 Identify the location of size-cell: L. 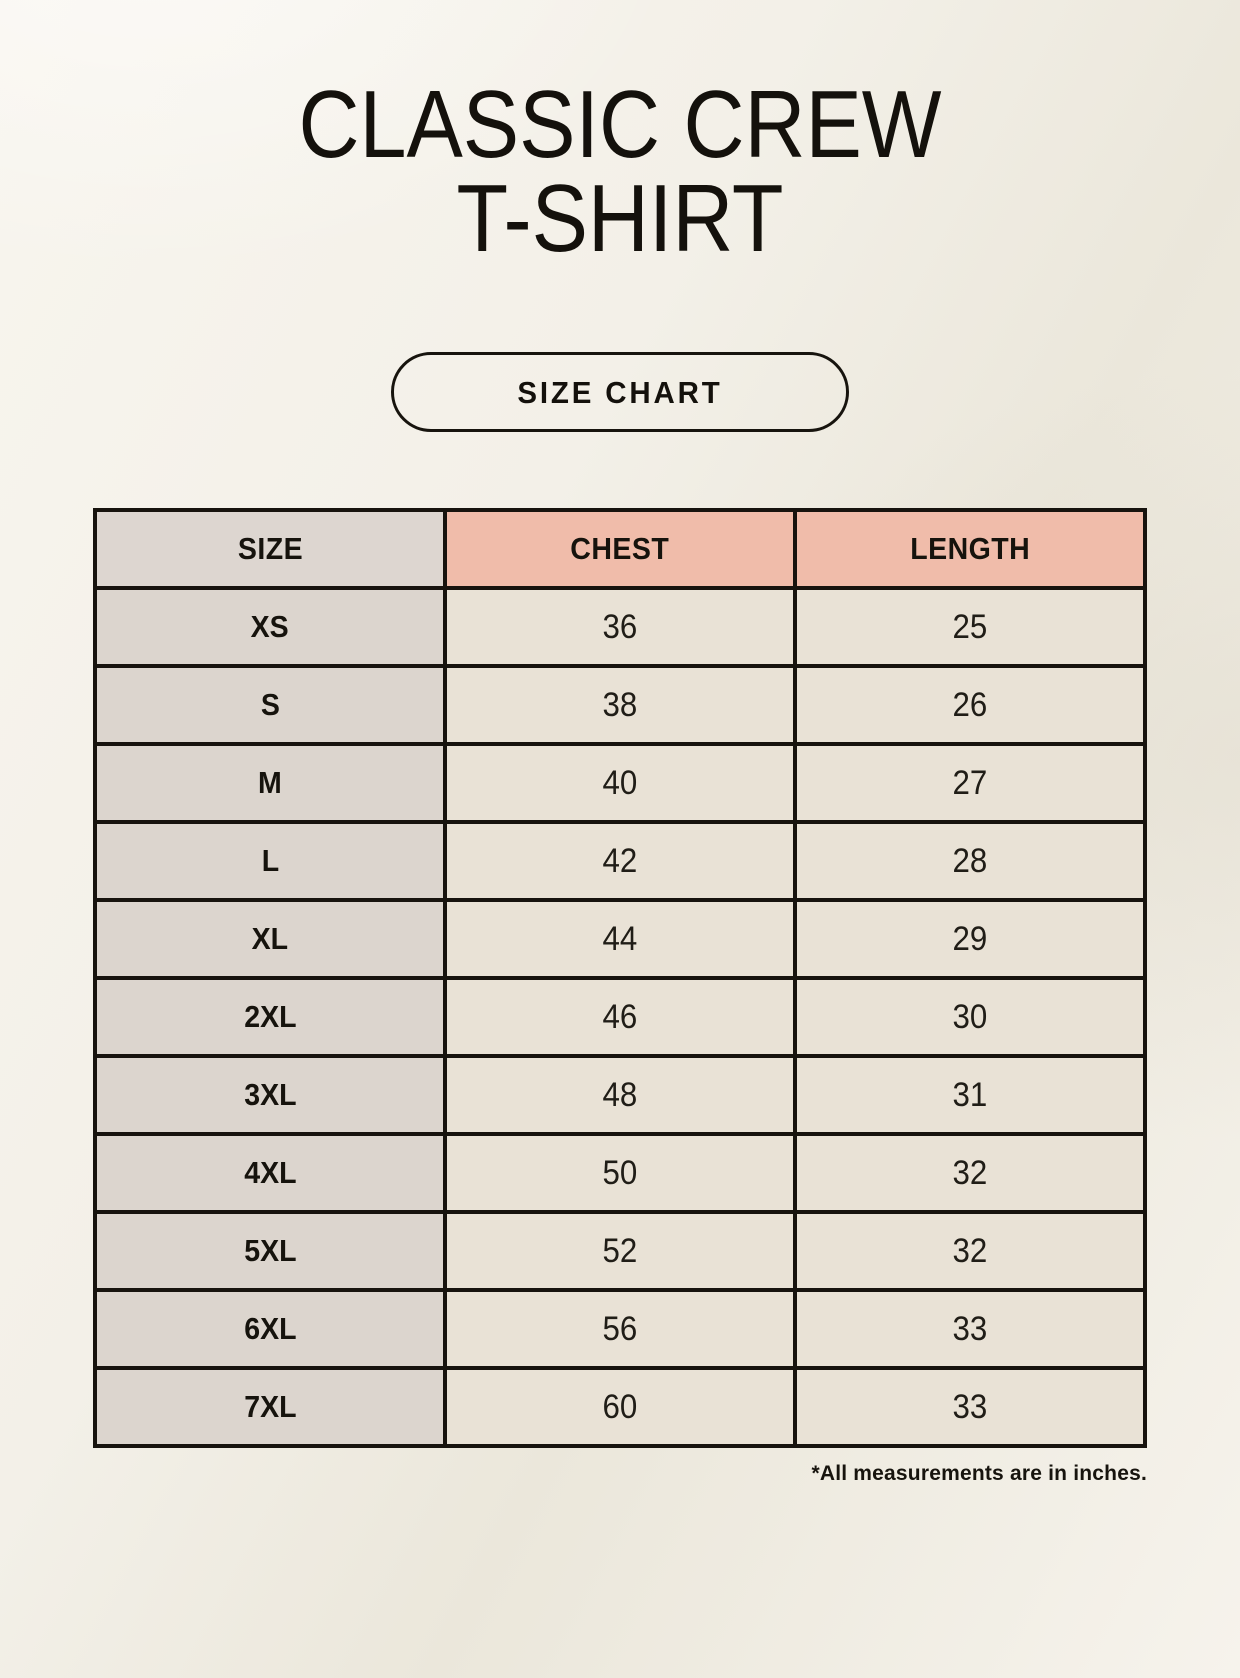
(270, 861).